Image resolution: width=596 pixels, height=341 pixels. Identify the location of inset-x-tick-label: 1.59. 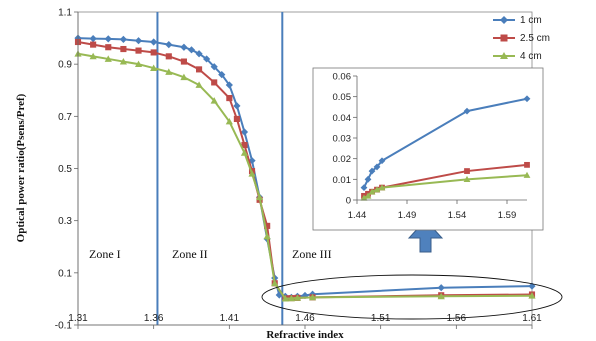
(507, 215).